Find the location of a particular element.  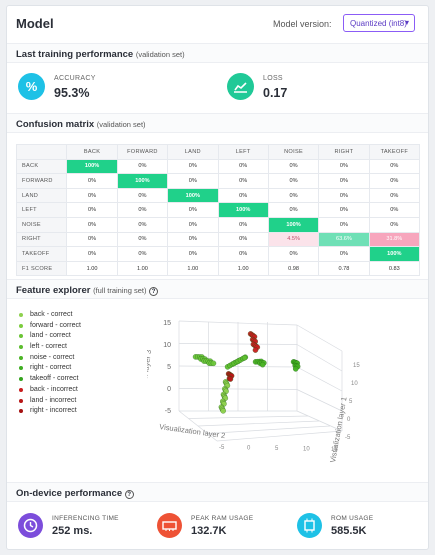

confusion-subtitle: (validation set) is located at coordinates (121, 124).